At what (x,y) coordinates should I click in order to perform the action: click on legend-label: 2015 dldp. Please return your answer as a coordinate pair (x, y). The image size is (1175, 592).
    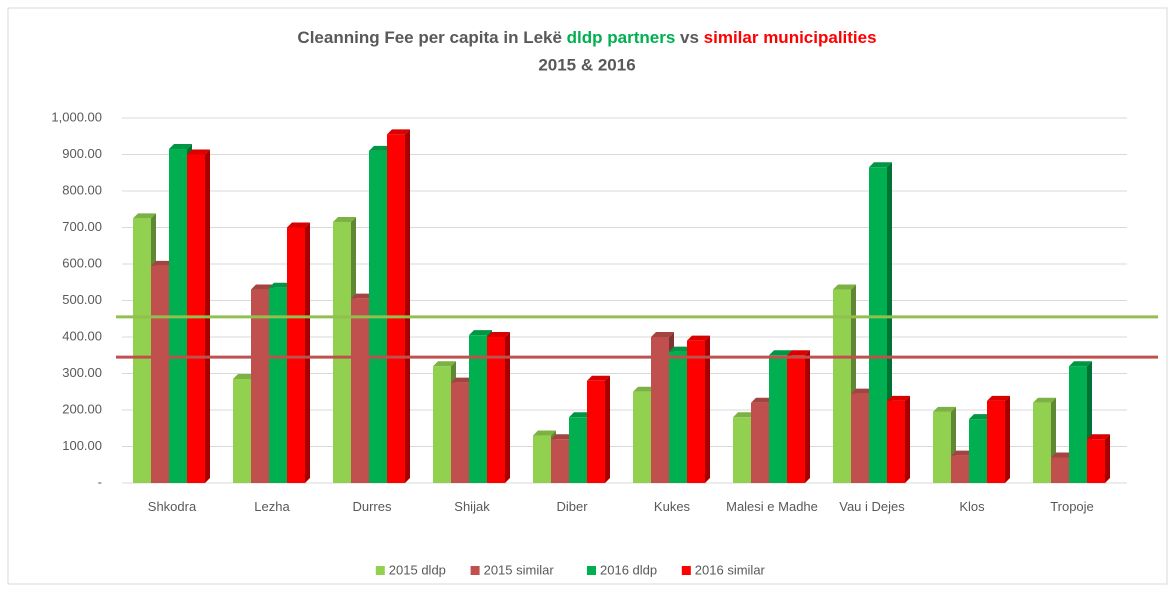
    Looking at the image, I should click on (417, 569).